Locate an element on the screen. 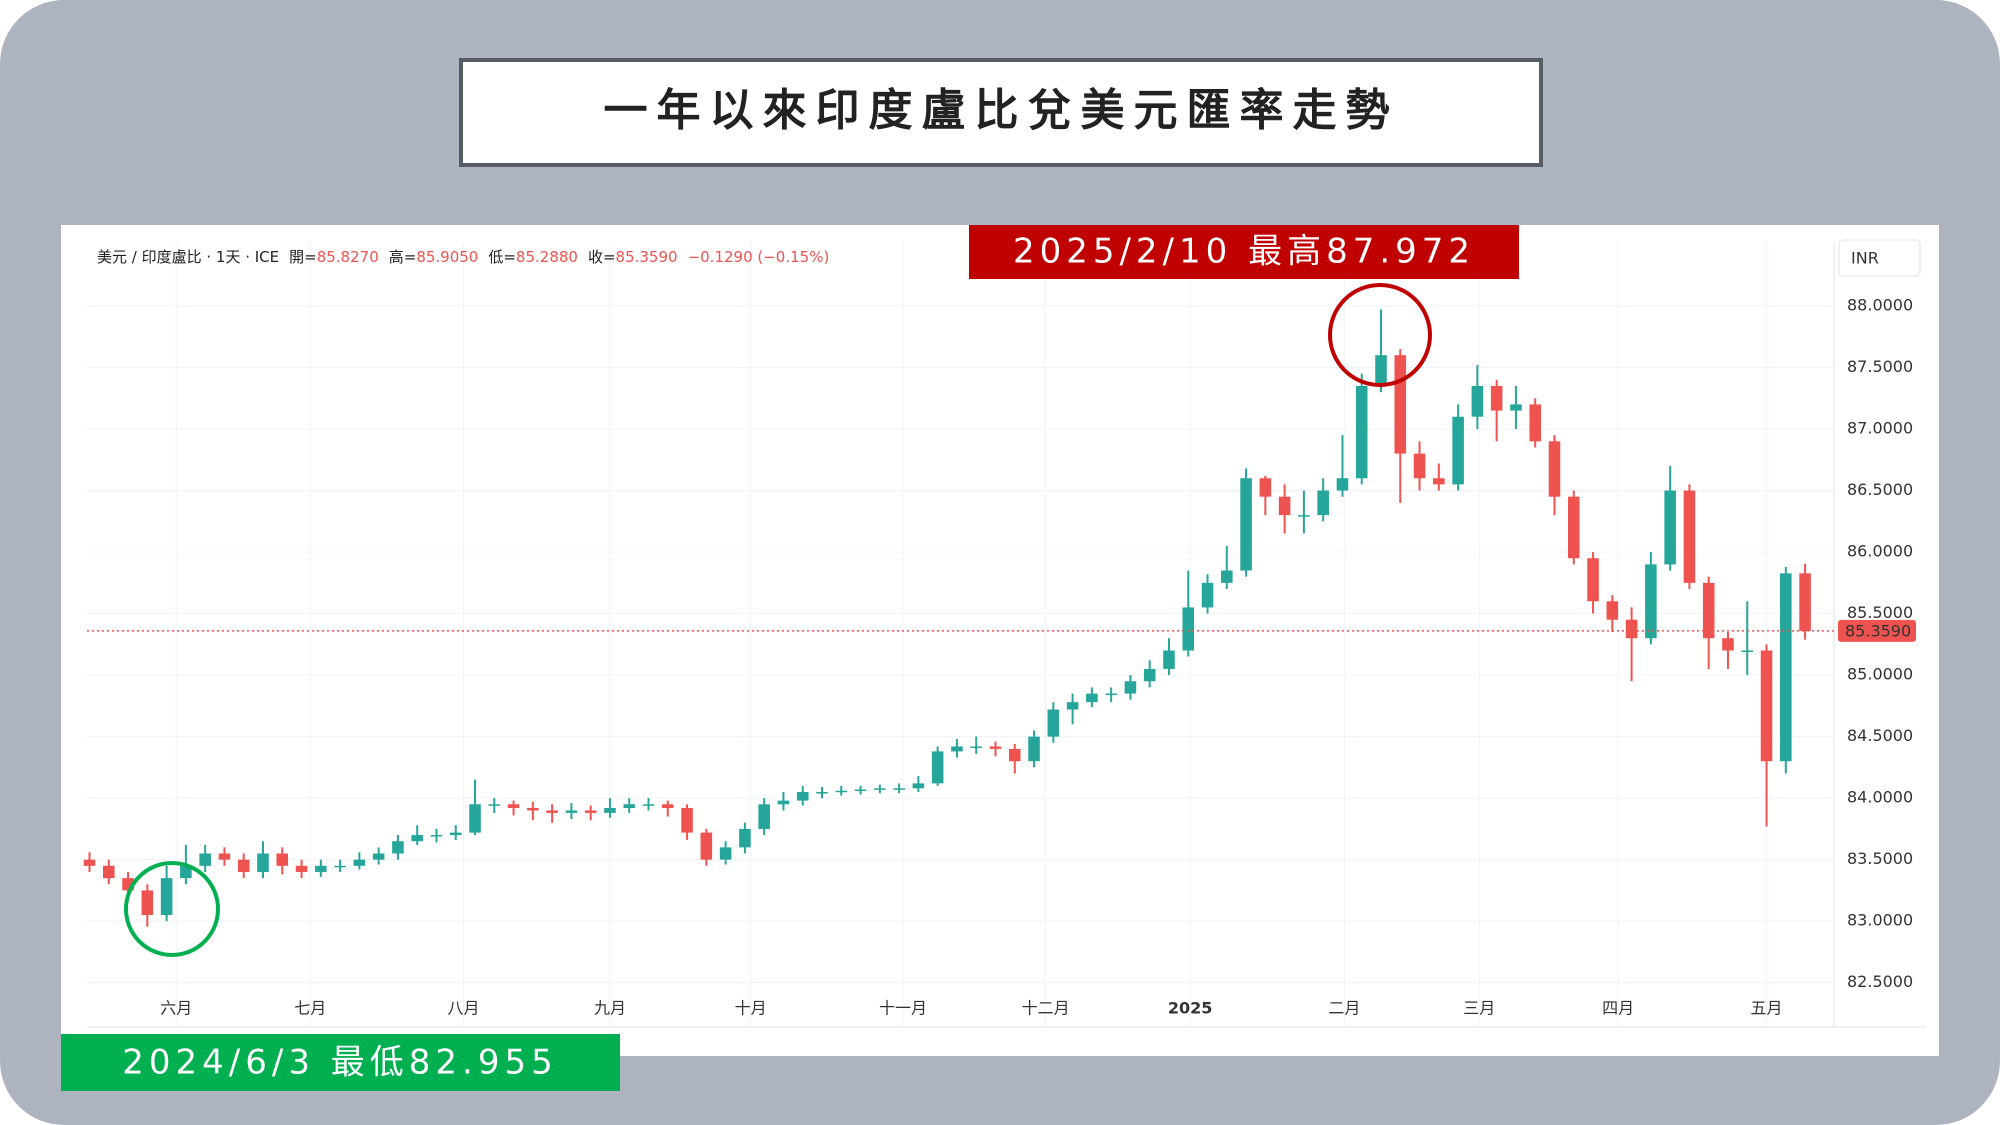 The image size is (2000, 1125). low-annotation-box is located at coordinates (340, 1062).